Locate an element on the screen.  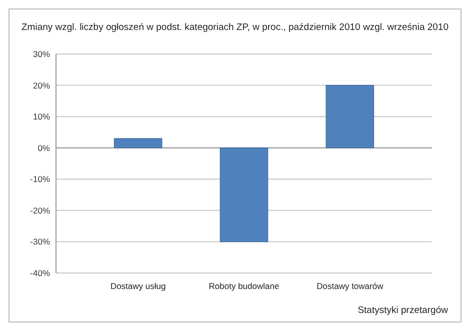
y-tick-label: -20% is located at coordinates (40, 210).